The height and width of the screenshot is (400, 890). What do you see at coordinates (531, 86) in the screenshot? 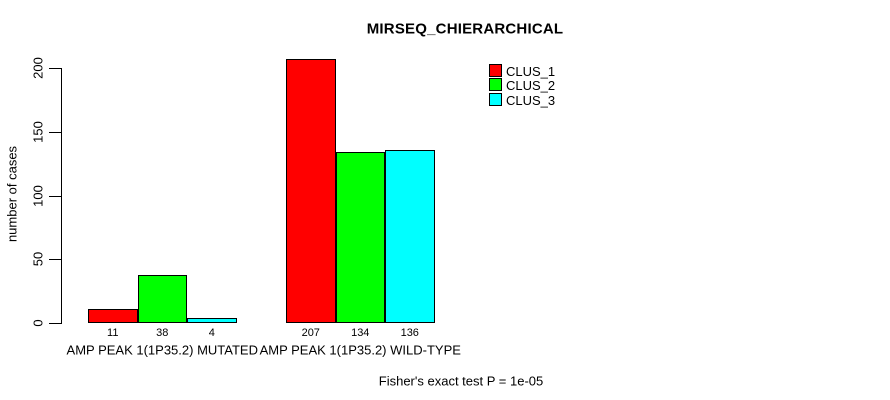
I see `legend-label: CLUS_2` at bounding box center [531, 86].